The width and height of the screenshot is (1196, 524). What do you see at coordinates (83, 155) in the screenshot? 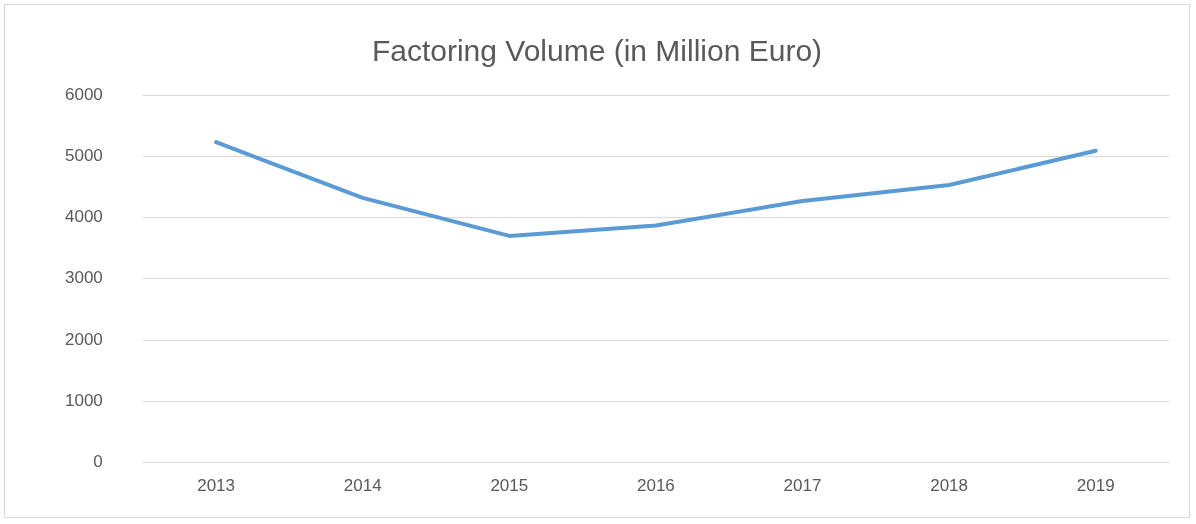
I see `y-tick-label: 5000` at bounding box center [83, 155].